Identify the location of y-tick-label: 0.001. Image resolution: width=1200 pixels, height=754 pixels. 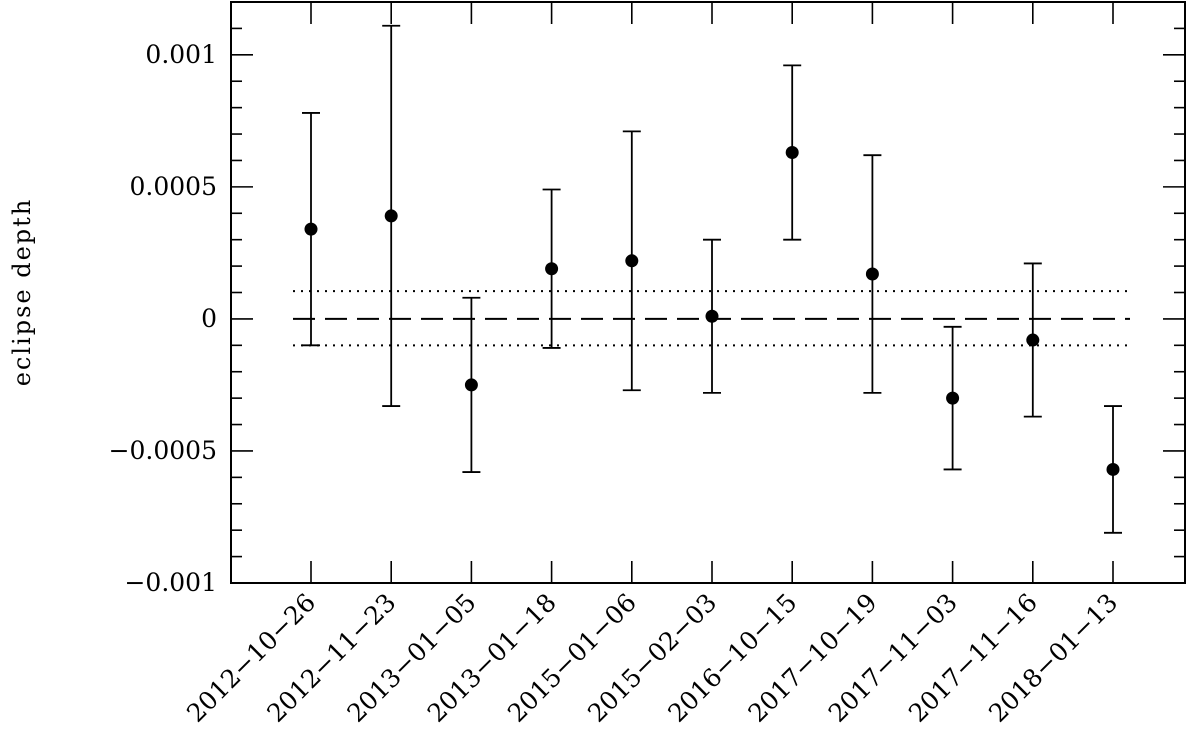
(181, 54).